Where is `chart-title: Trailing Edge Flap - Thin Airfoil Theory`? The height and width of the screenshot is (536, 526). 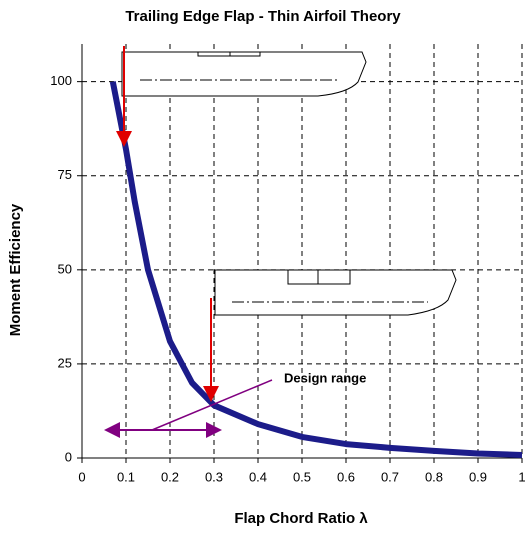
chart-title: Trailing Edge Flap - Thin Airfoil Theory is located at coordinates (263, 16).